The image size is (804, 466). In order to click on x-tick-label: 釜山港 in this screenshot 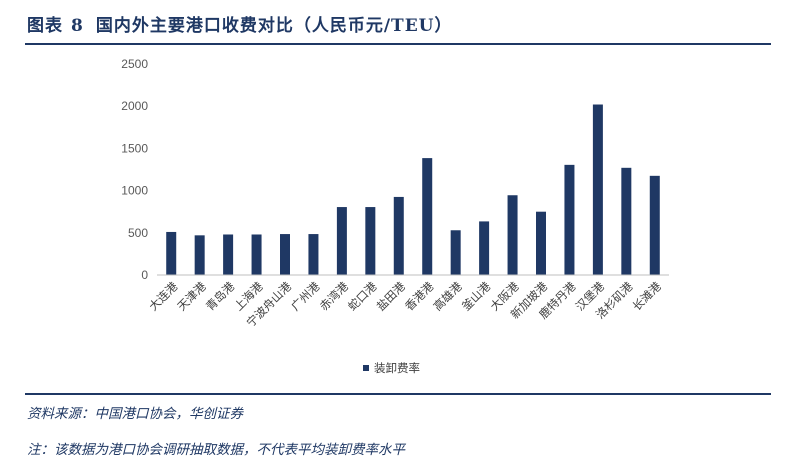, I will do `click(476, 296)`.